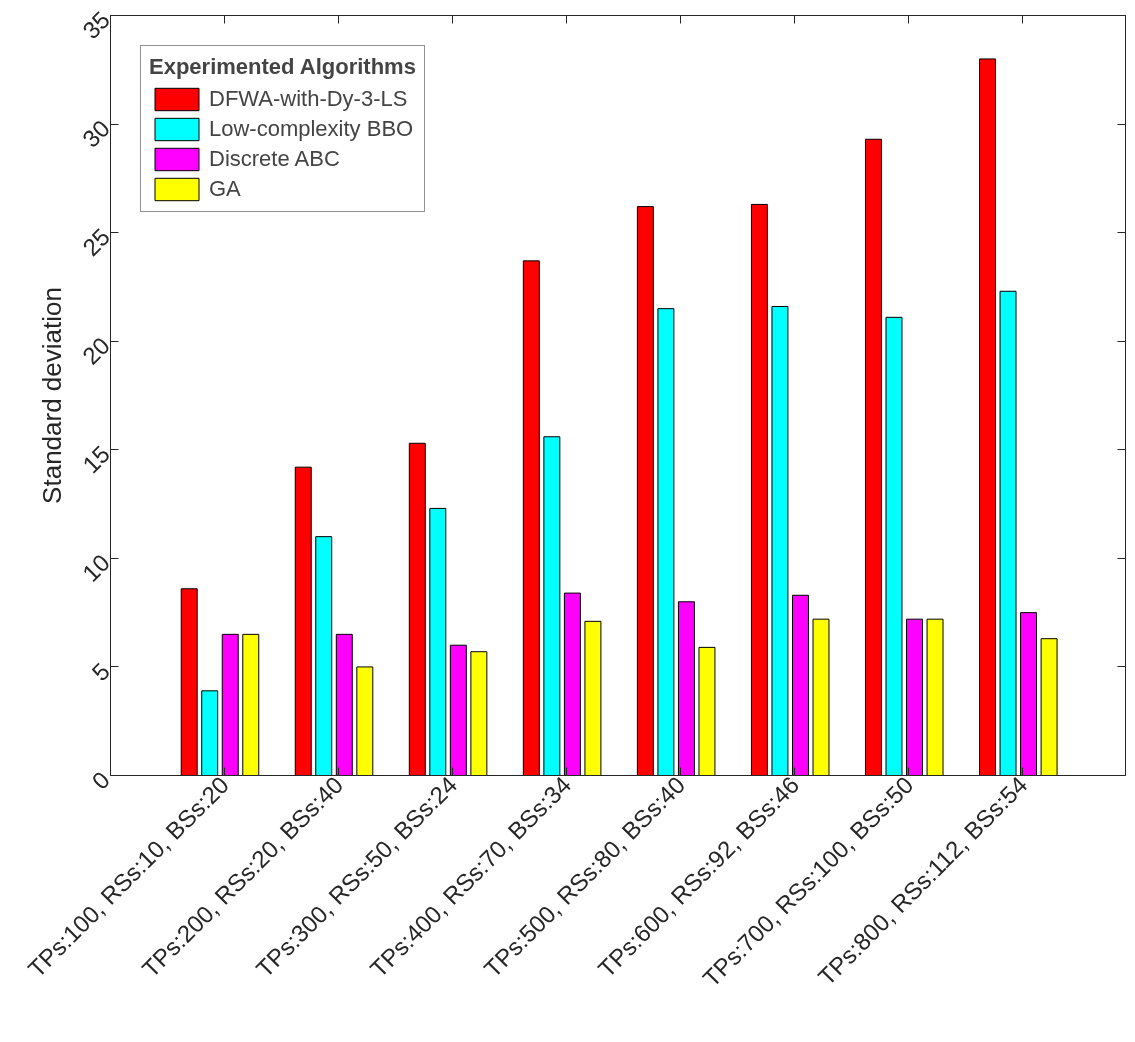  I want to click on y-tick-label: 10, so click(96, 567).